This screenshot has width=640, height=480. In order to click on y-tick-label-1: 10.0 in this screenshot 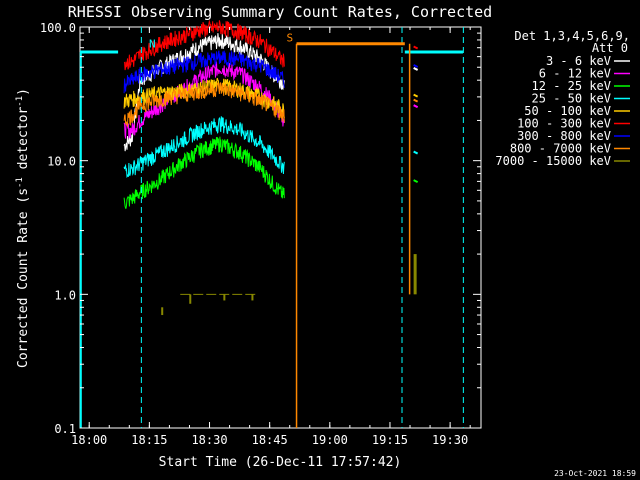, I will do `click(61, 162)`.